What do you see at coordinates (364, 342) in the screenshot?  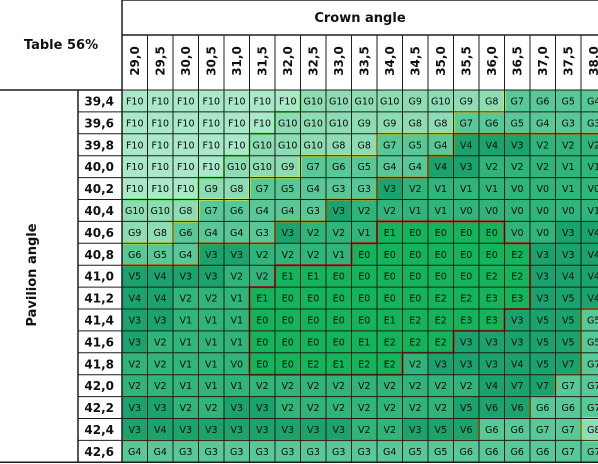 I see `grade-label: E1` at bounding box center [364, 342].